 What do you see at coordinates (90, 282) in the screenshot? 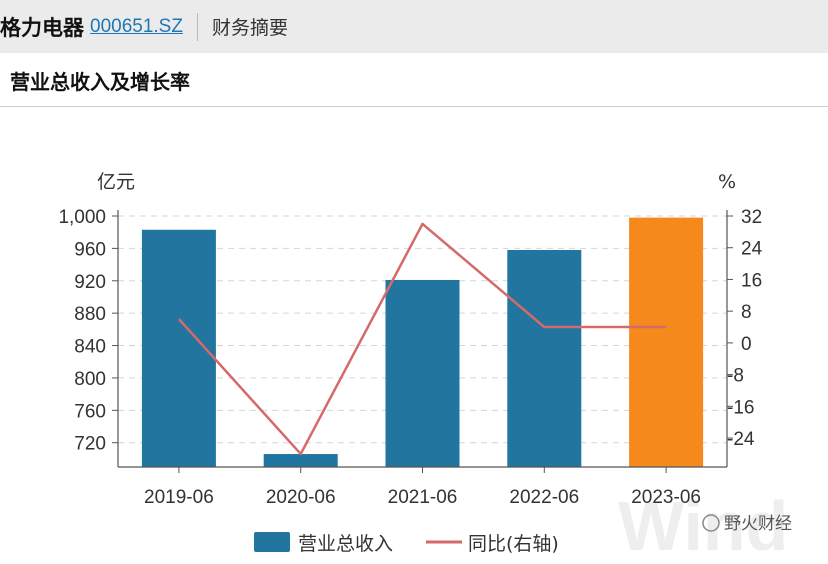
I see `left-tick-label: 920` at bounding box center [90, 282].